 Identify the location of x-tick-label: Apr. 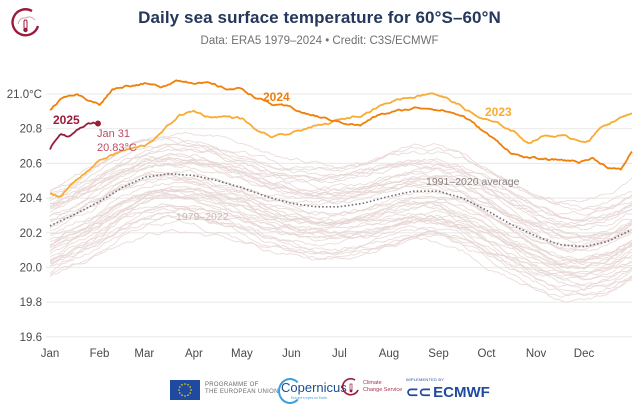
(194, 354).